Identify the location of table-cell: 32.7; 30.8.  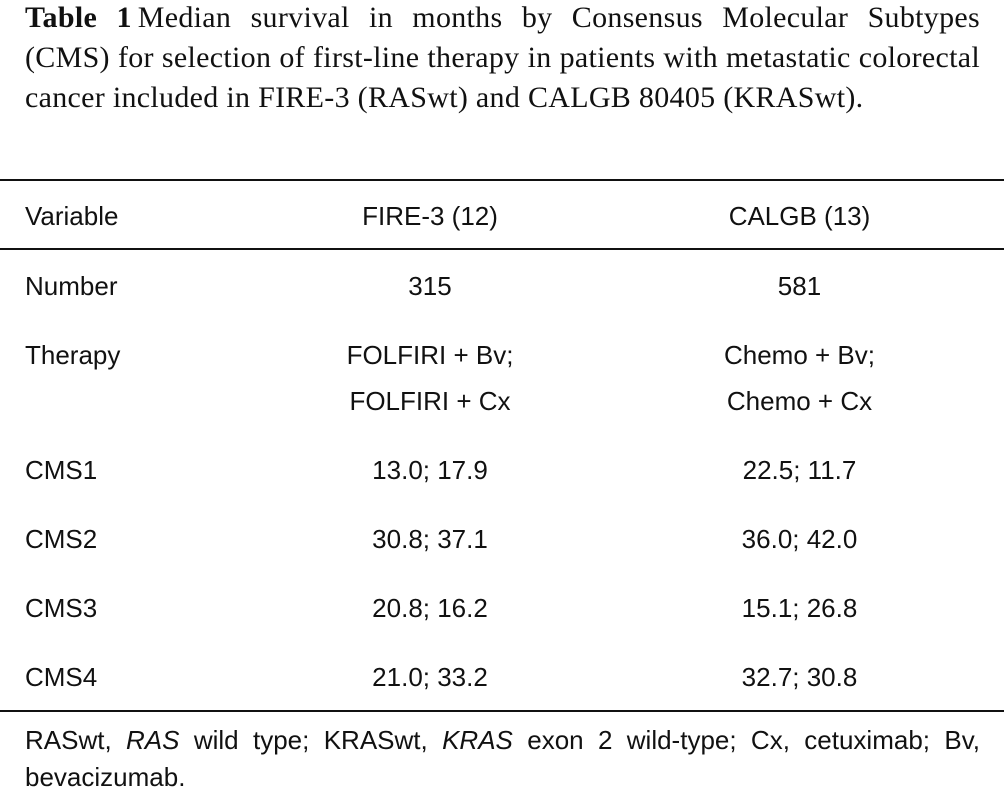
(799, 677).